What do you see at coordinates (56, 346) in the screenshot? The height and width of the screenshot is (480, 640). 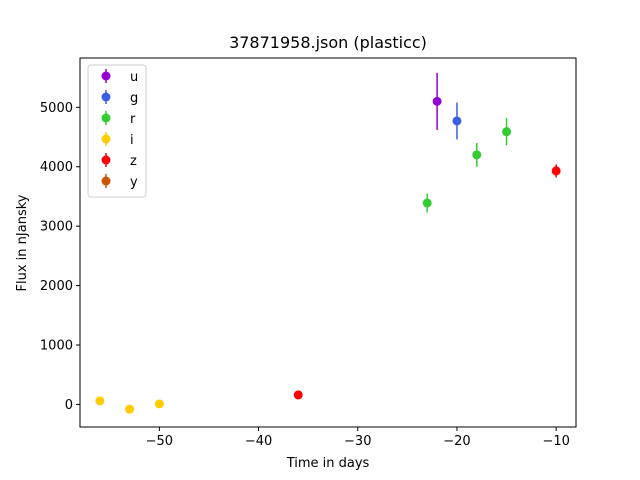 I see `y-tick-label: 1000` at bounding box center [56, 346].